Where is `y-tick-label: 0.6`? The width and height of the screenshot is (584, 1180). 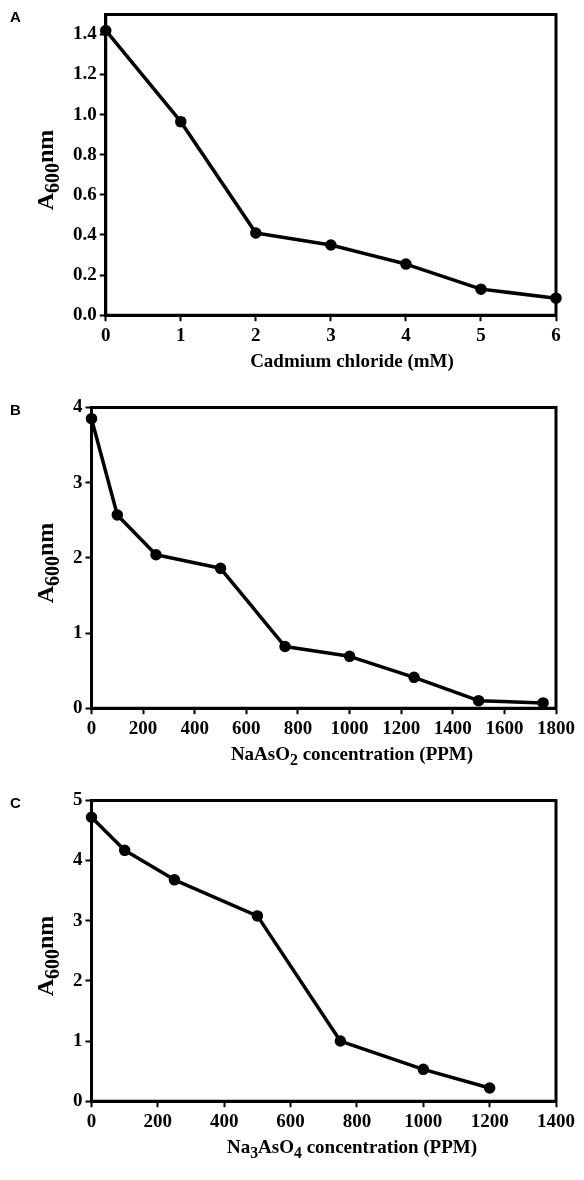 y-tick-label: 0.6 is located at coordinates (85, 193).